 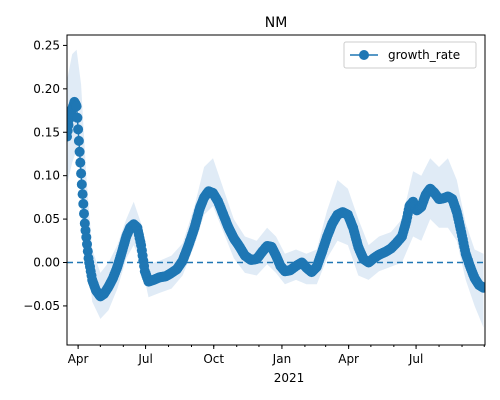 I want to click on y-tick-label: 0.20, so click(x=46, y=89).